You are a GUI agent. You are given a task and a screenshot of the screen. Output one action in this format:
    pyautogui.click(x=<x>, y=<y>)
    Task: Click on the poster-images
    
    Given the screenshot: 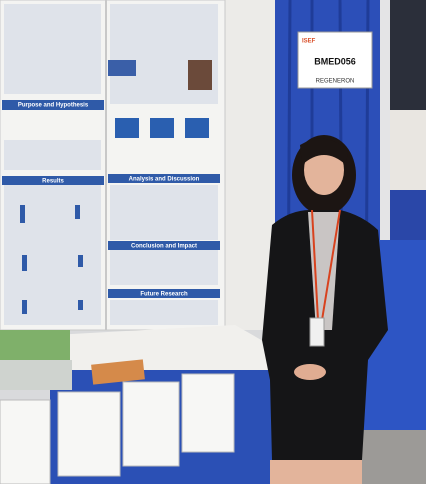 What is the action you would take?
    pyautogui.click(x=160, y=99)
    